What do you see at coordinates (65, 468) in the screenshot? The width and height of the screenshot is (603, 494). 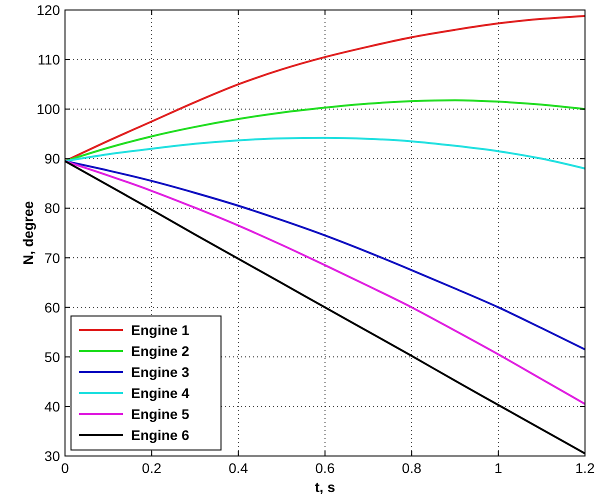 I see `x-tick-label: 0` at bounding box center [65, 468].